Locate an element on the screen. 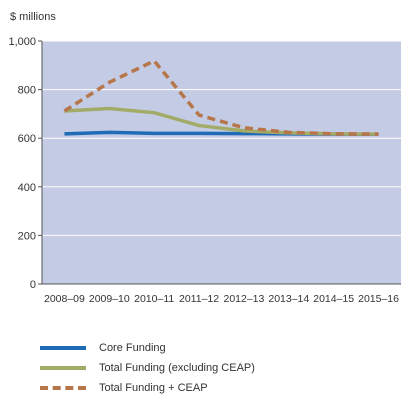  legend-item-total-funding-excluding-ceap: Total Funding (excluding CEAP) is located at coordinates (147, 368).